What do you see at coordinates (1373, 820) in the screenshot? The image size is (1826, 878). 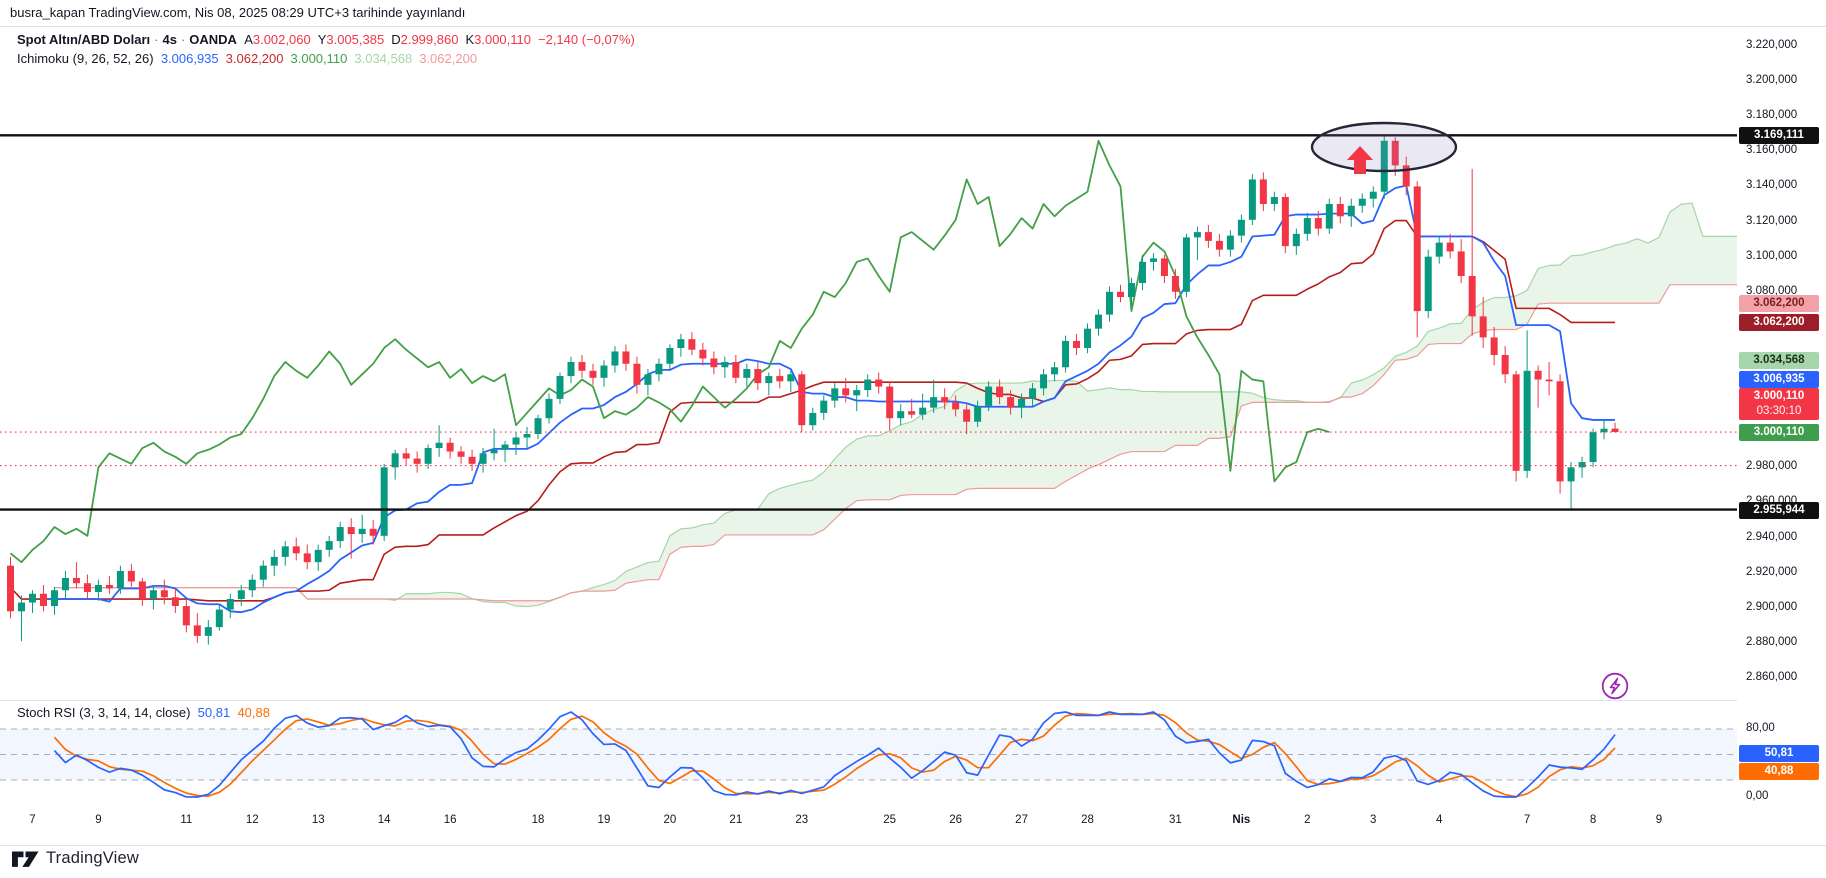 I see `time-axis-label: 3` at bounding box center [1373, 820].